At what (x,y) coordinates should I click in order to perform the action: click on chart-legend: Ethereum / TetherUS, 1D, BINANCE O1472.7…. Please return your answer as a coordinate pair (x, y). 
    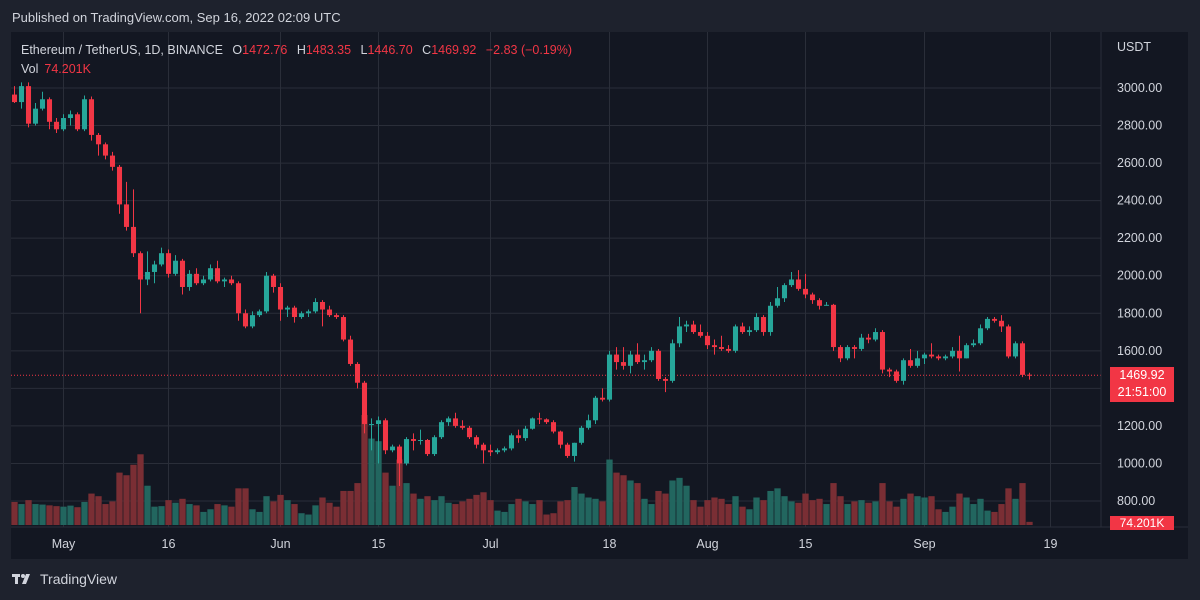
    Looking at the image, I should click on (299, 60).